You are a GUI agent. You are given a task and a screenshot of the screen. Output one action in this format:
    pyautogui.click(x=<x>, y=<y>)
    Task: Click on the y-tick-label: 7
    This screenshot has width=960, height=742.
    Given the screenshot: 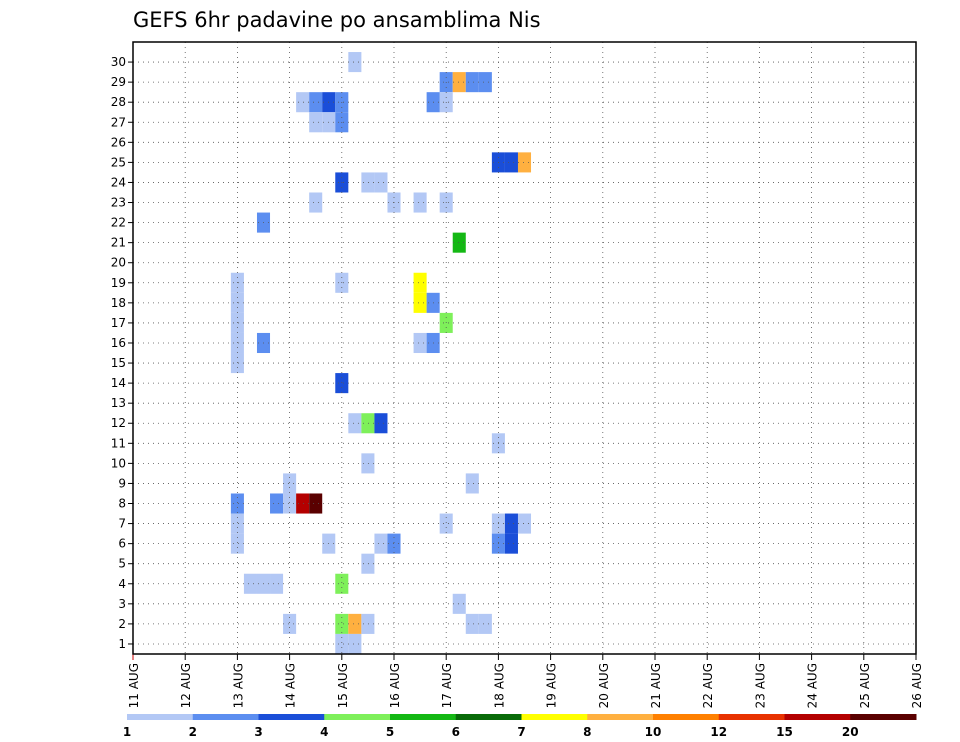 What is the action you would take?
    pyautogui.click(x=122, y=524)
    